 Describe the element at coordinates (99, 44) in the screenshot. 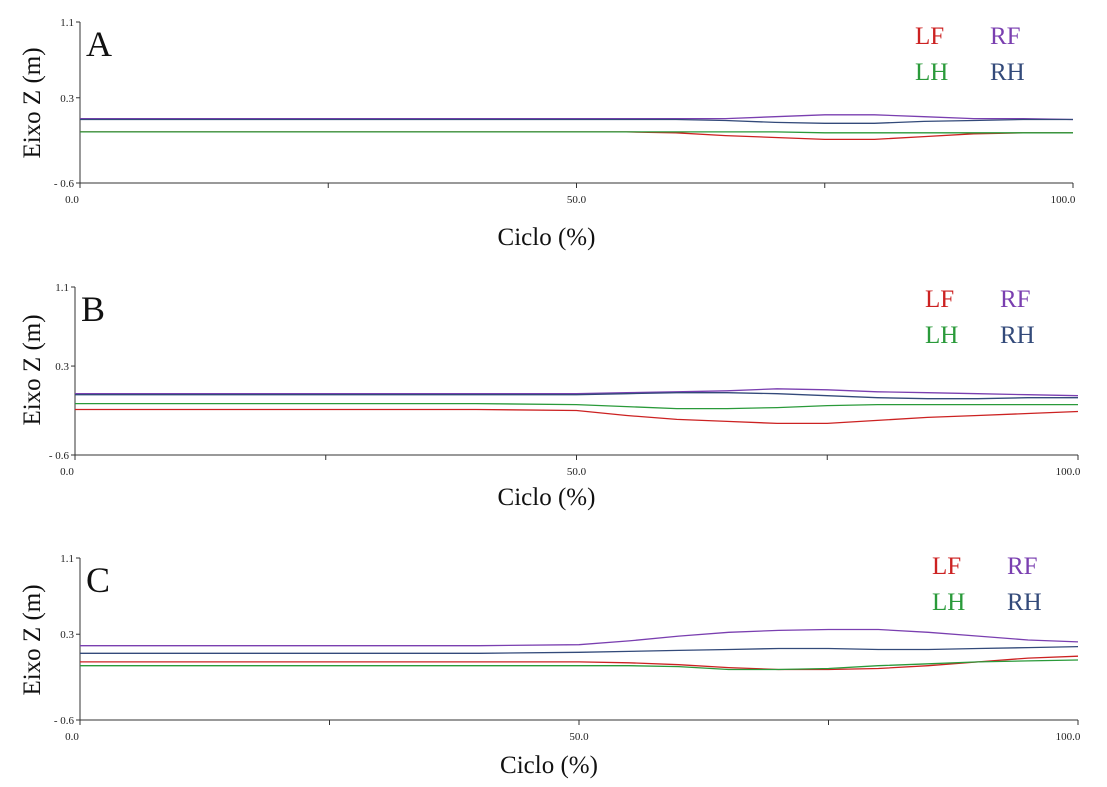

I see `panel-label: A` at that location.